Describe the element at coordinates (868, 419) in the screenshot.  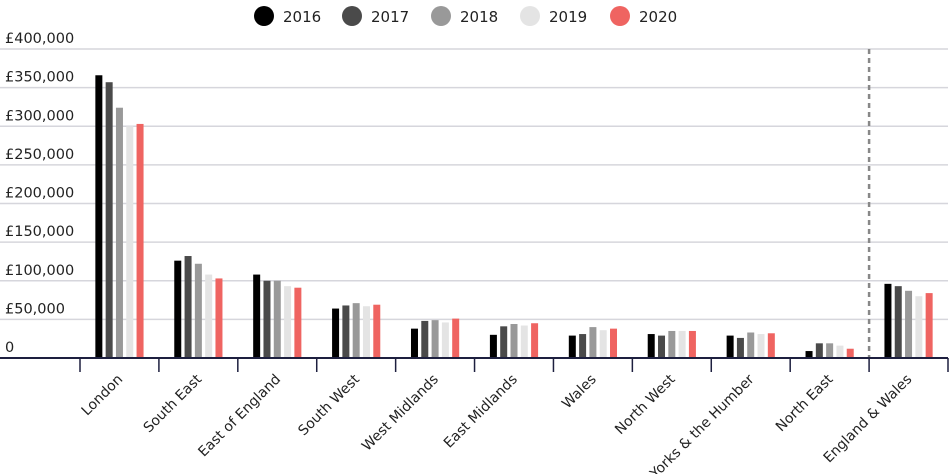
I see `x-tick-label: England & Wales` at that location.